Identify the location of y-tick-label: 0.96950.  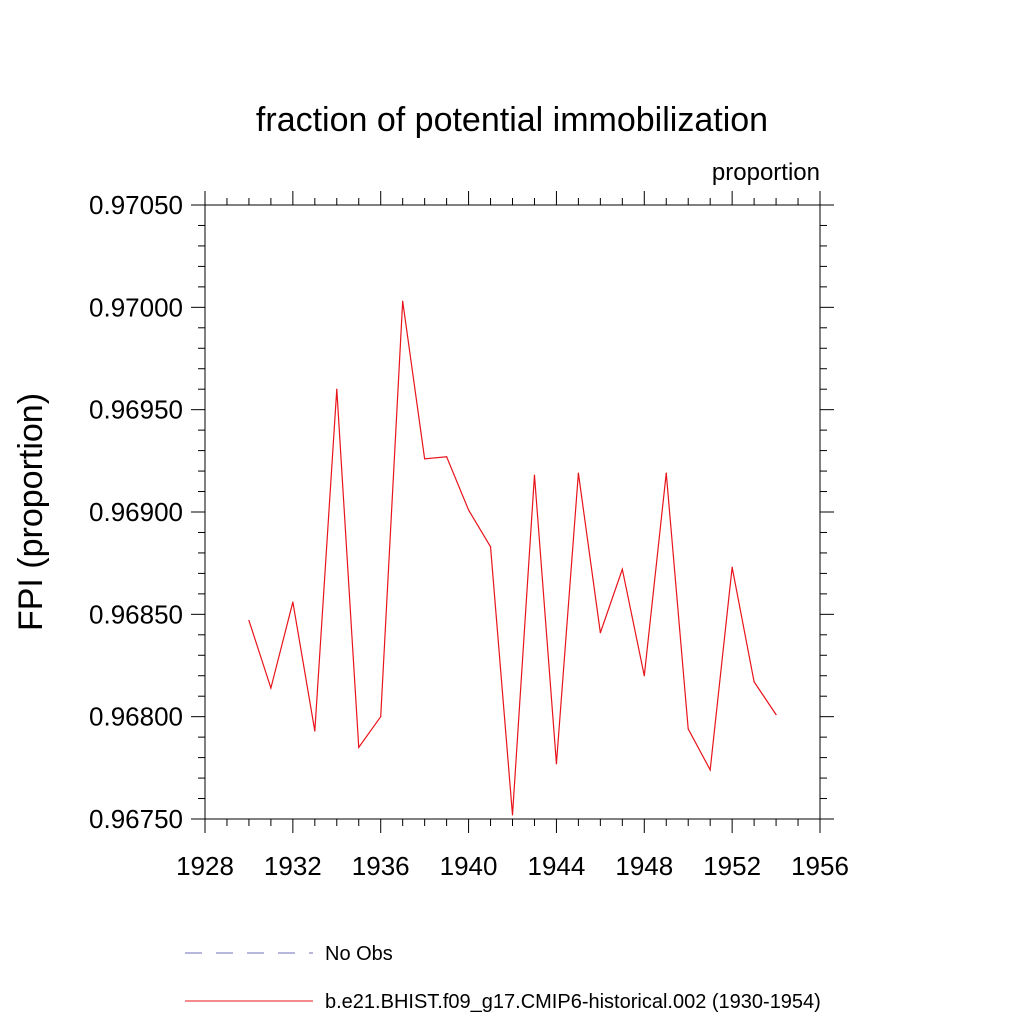
(136, 410).